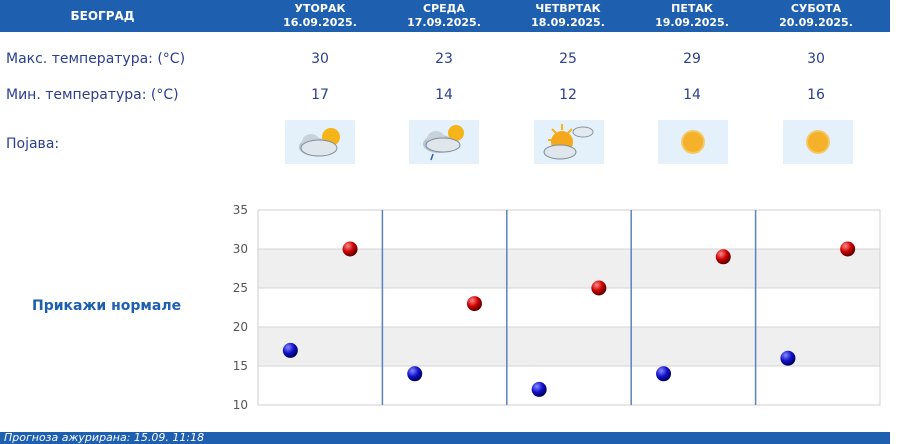  What do you see at coordinates (445, 438) in the screenshot?
I see `forecast-updated: Прогноза ажурирана: 15.09. 11:18` at bounding box center [445, 438].